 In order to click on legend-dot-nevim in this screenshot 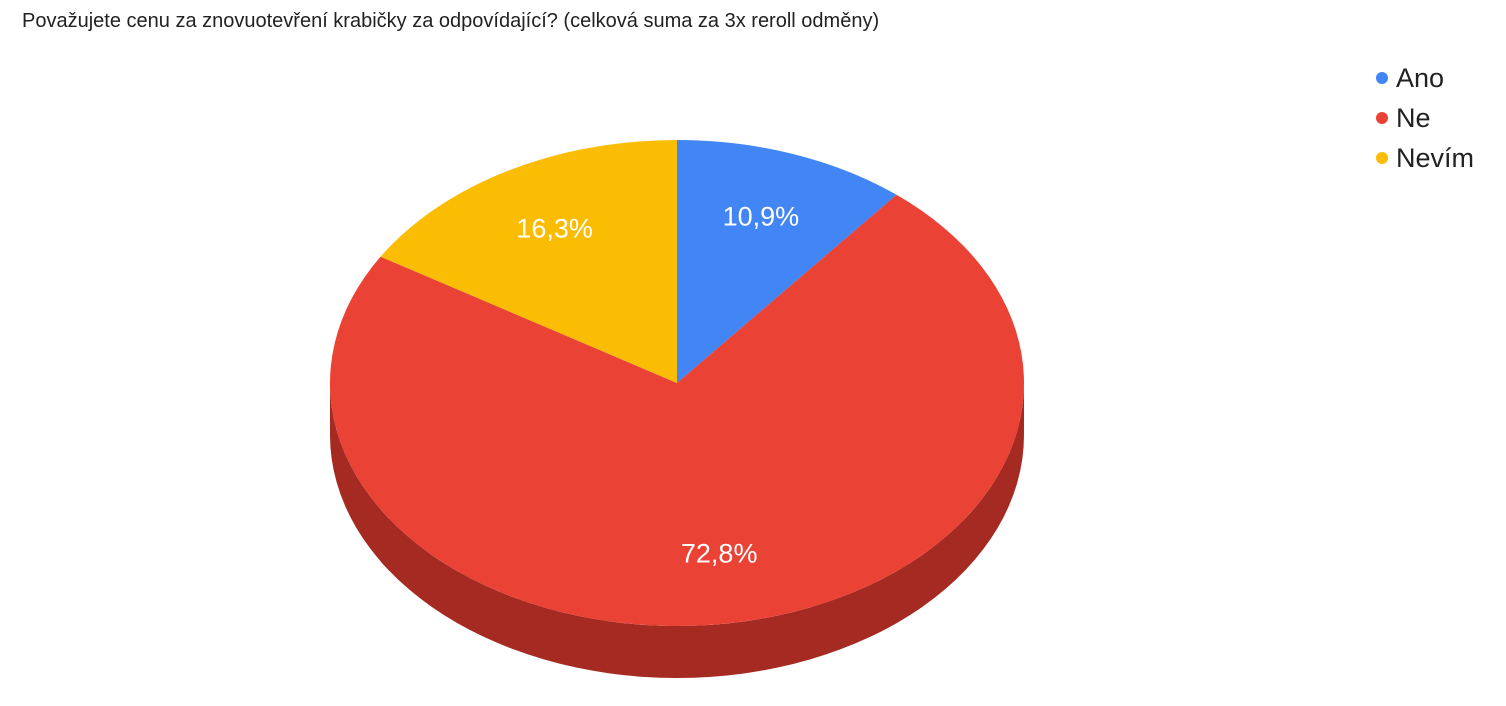, I will do `click(1382, 158)`.